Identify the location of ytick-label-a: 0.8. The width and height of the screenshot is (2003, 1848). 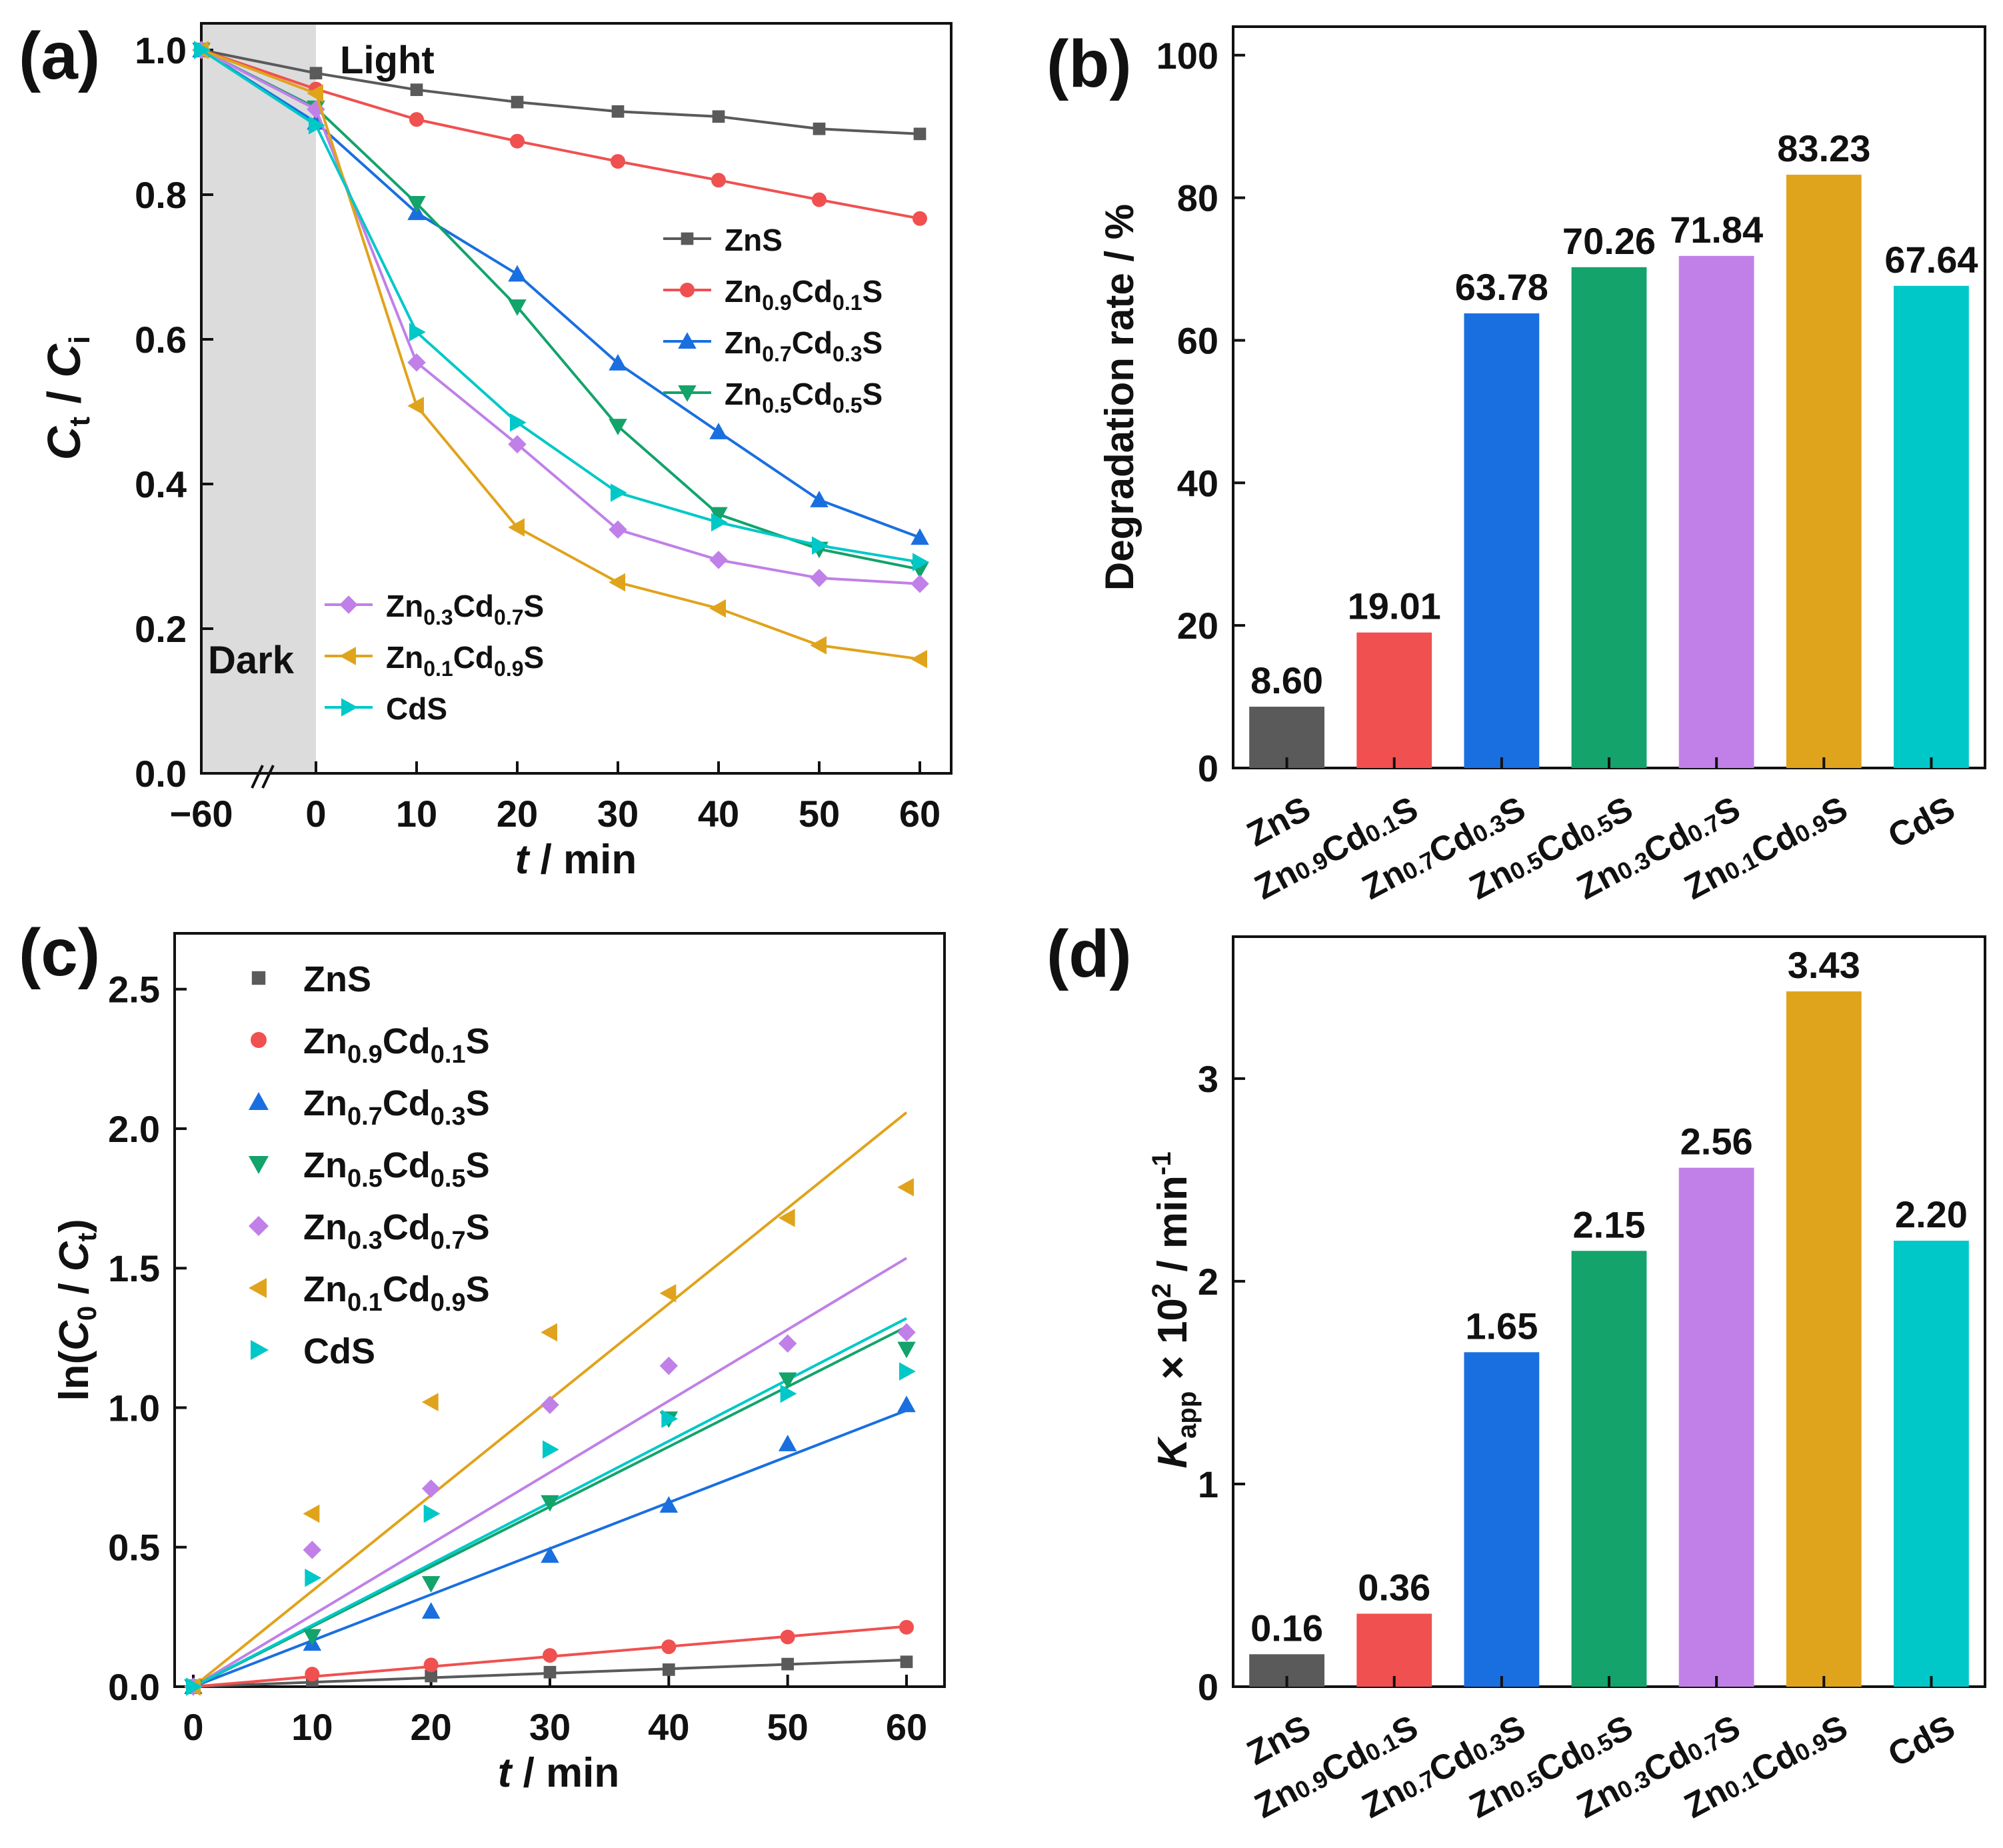
(161, 195).